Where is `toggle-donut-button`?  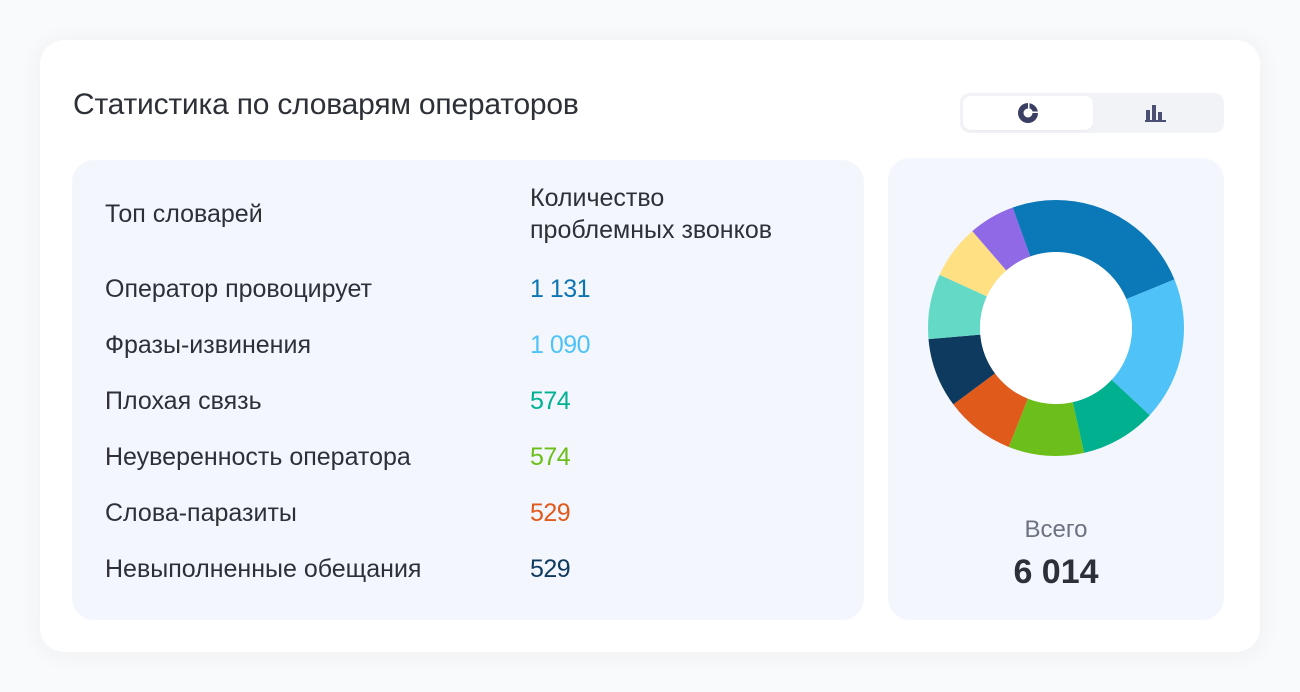
toggle-donut-button is located at coordinates (1028, 113).